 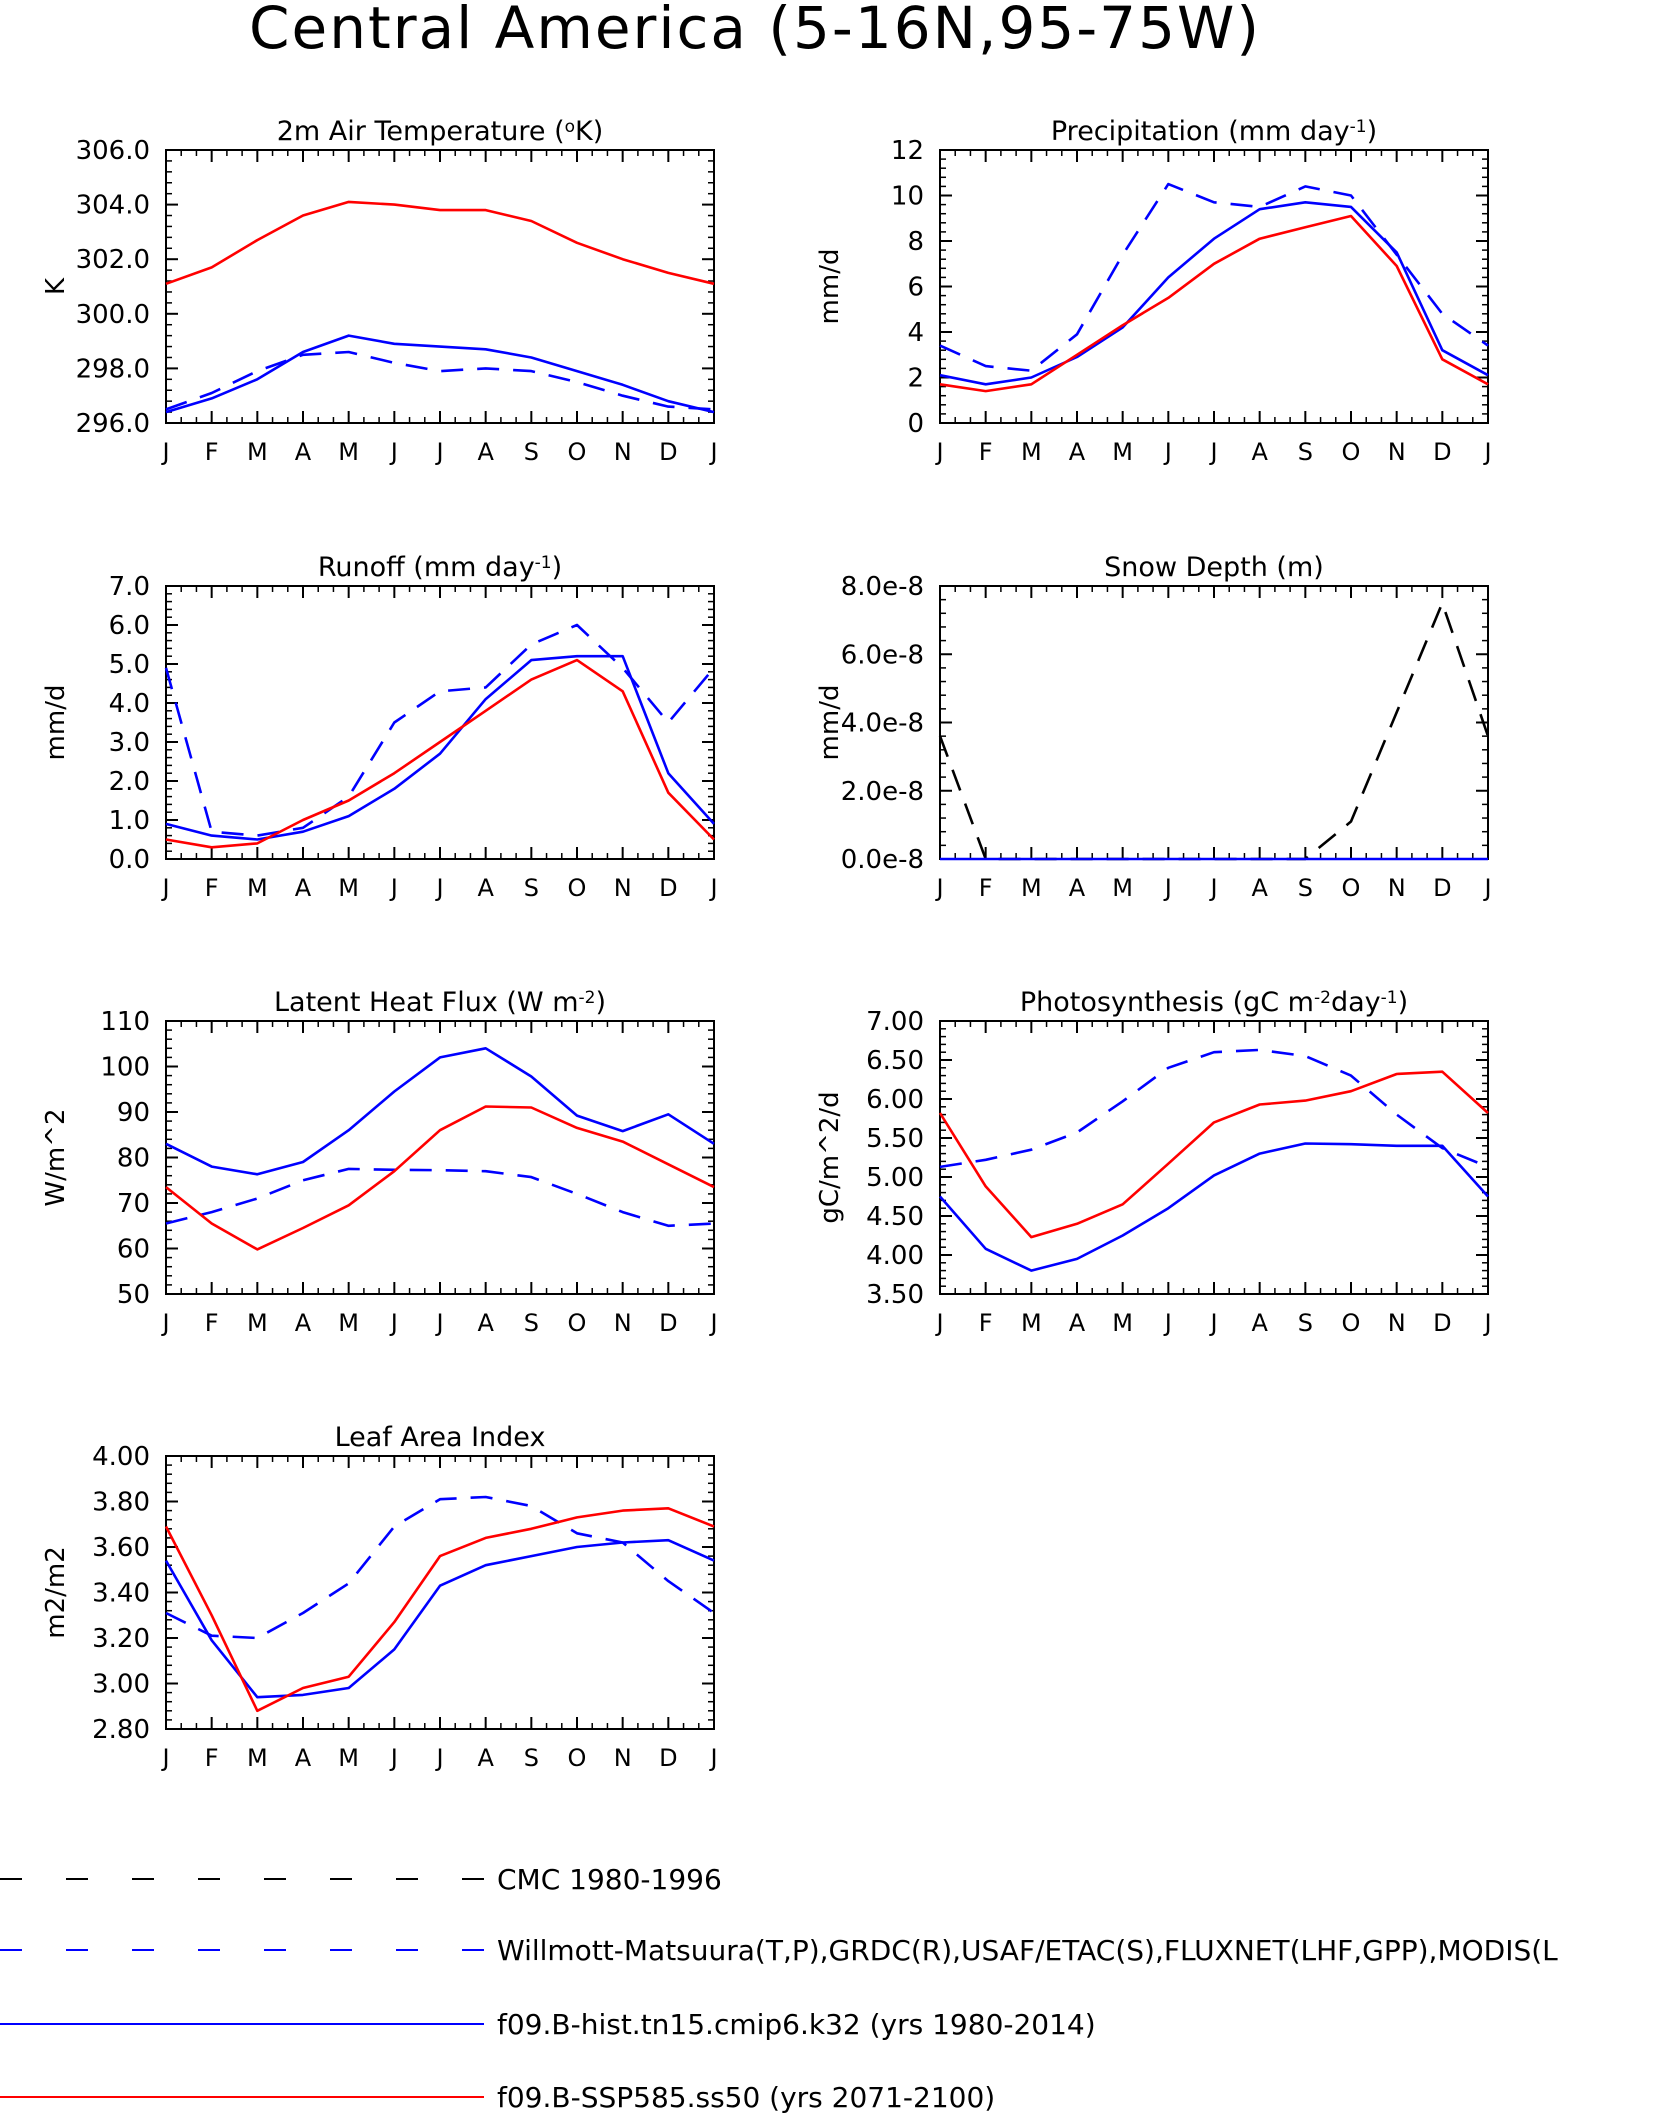 I want to click on y-tick-label: 6.0, so click(x=129, y=626).